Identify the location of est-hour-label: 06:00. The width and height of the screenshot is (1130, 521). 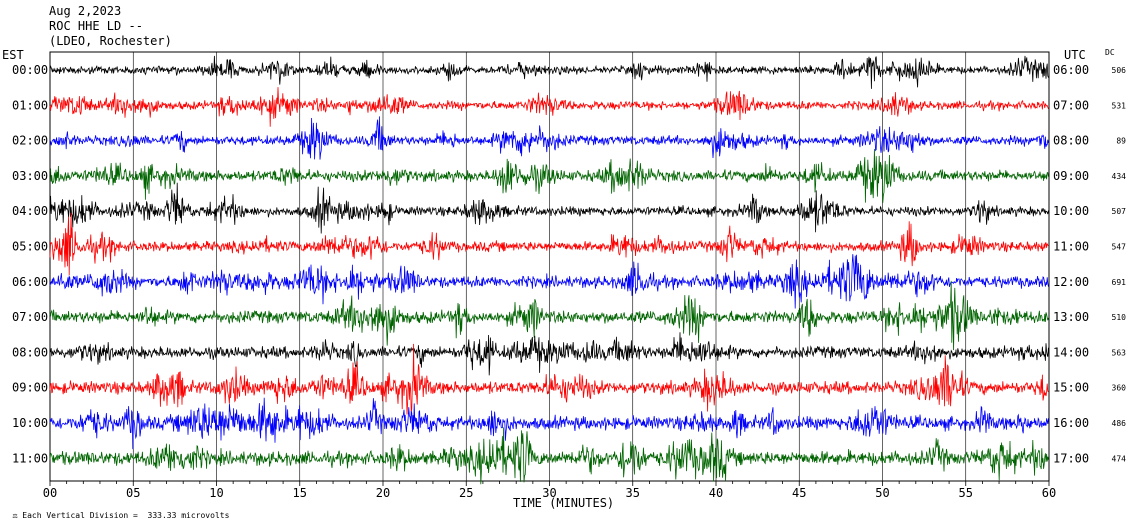
(30, 282).